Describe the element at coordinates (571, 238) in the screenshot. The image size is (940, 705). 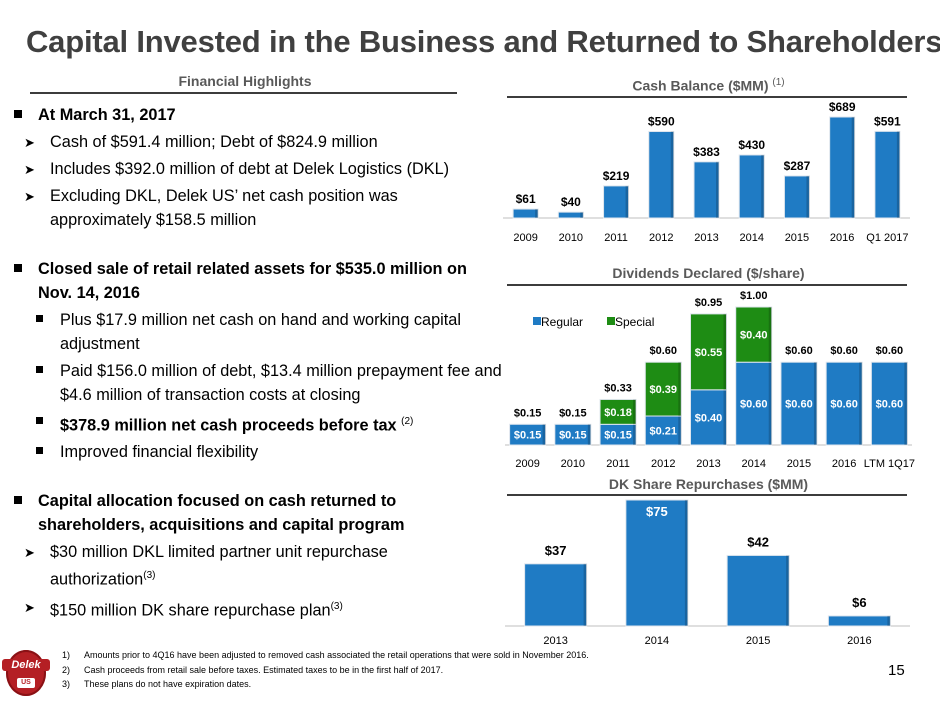
I see `cash-x-tick: 2010` at that location.